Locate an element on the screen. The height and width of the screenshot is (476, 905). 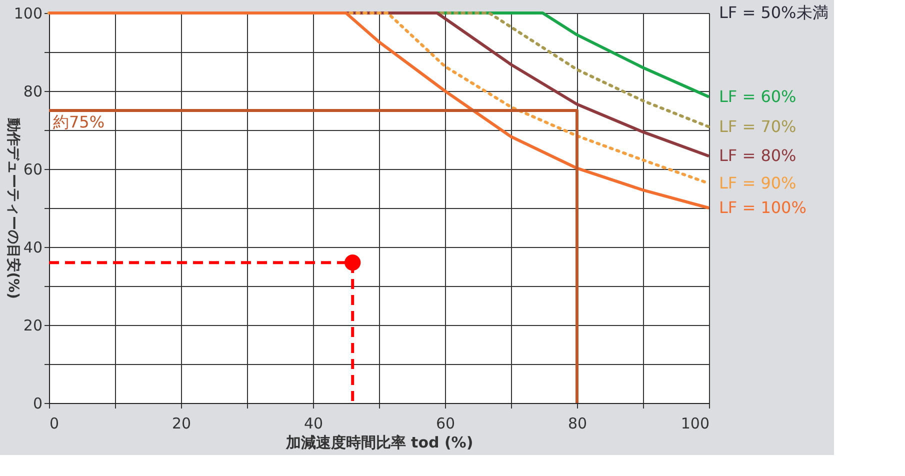
x-tick-label: 60 is located at coordinates (446, 423).